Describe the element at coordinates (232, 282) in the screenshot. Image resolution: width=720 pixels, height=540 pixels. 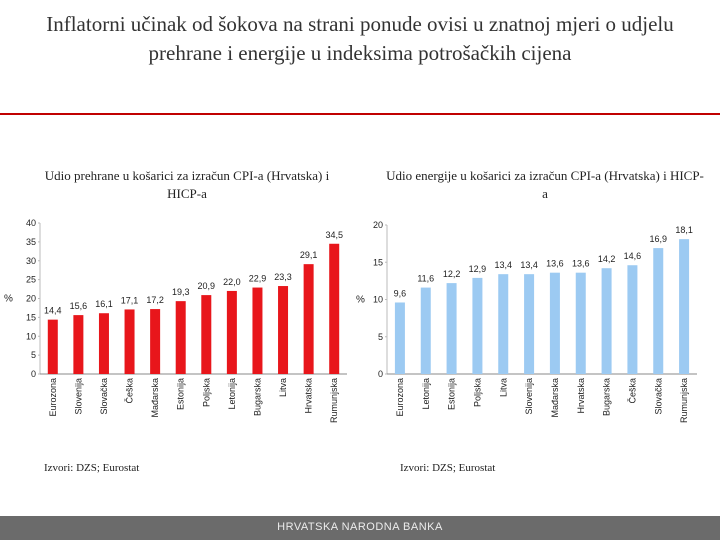
I see `data-label: 22,0` at that location.